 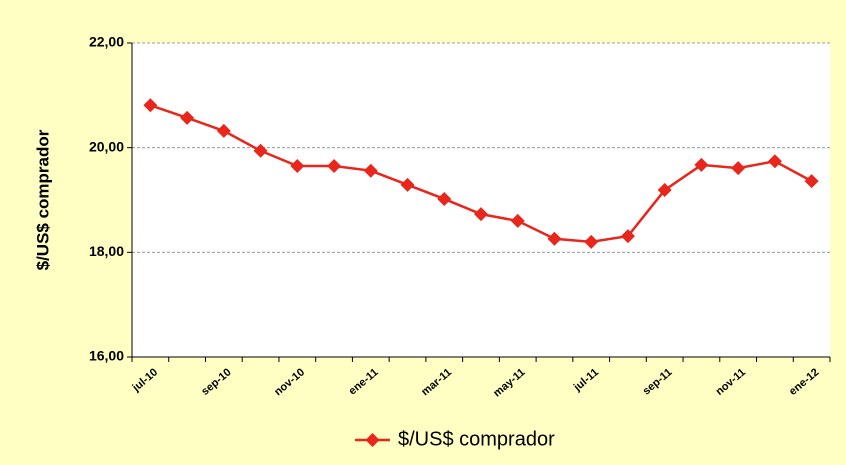 I want to click on y-tick-label: 22,00, so click(x=106, y=42).